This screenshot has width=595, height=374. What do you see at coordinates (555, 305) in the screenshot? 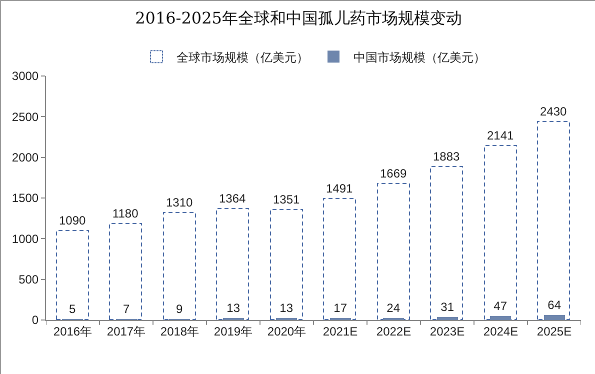
I see `data-label: 64` at bounding box center [555, 305].